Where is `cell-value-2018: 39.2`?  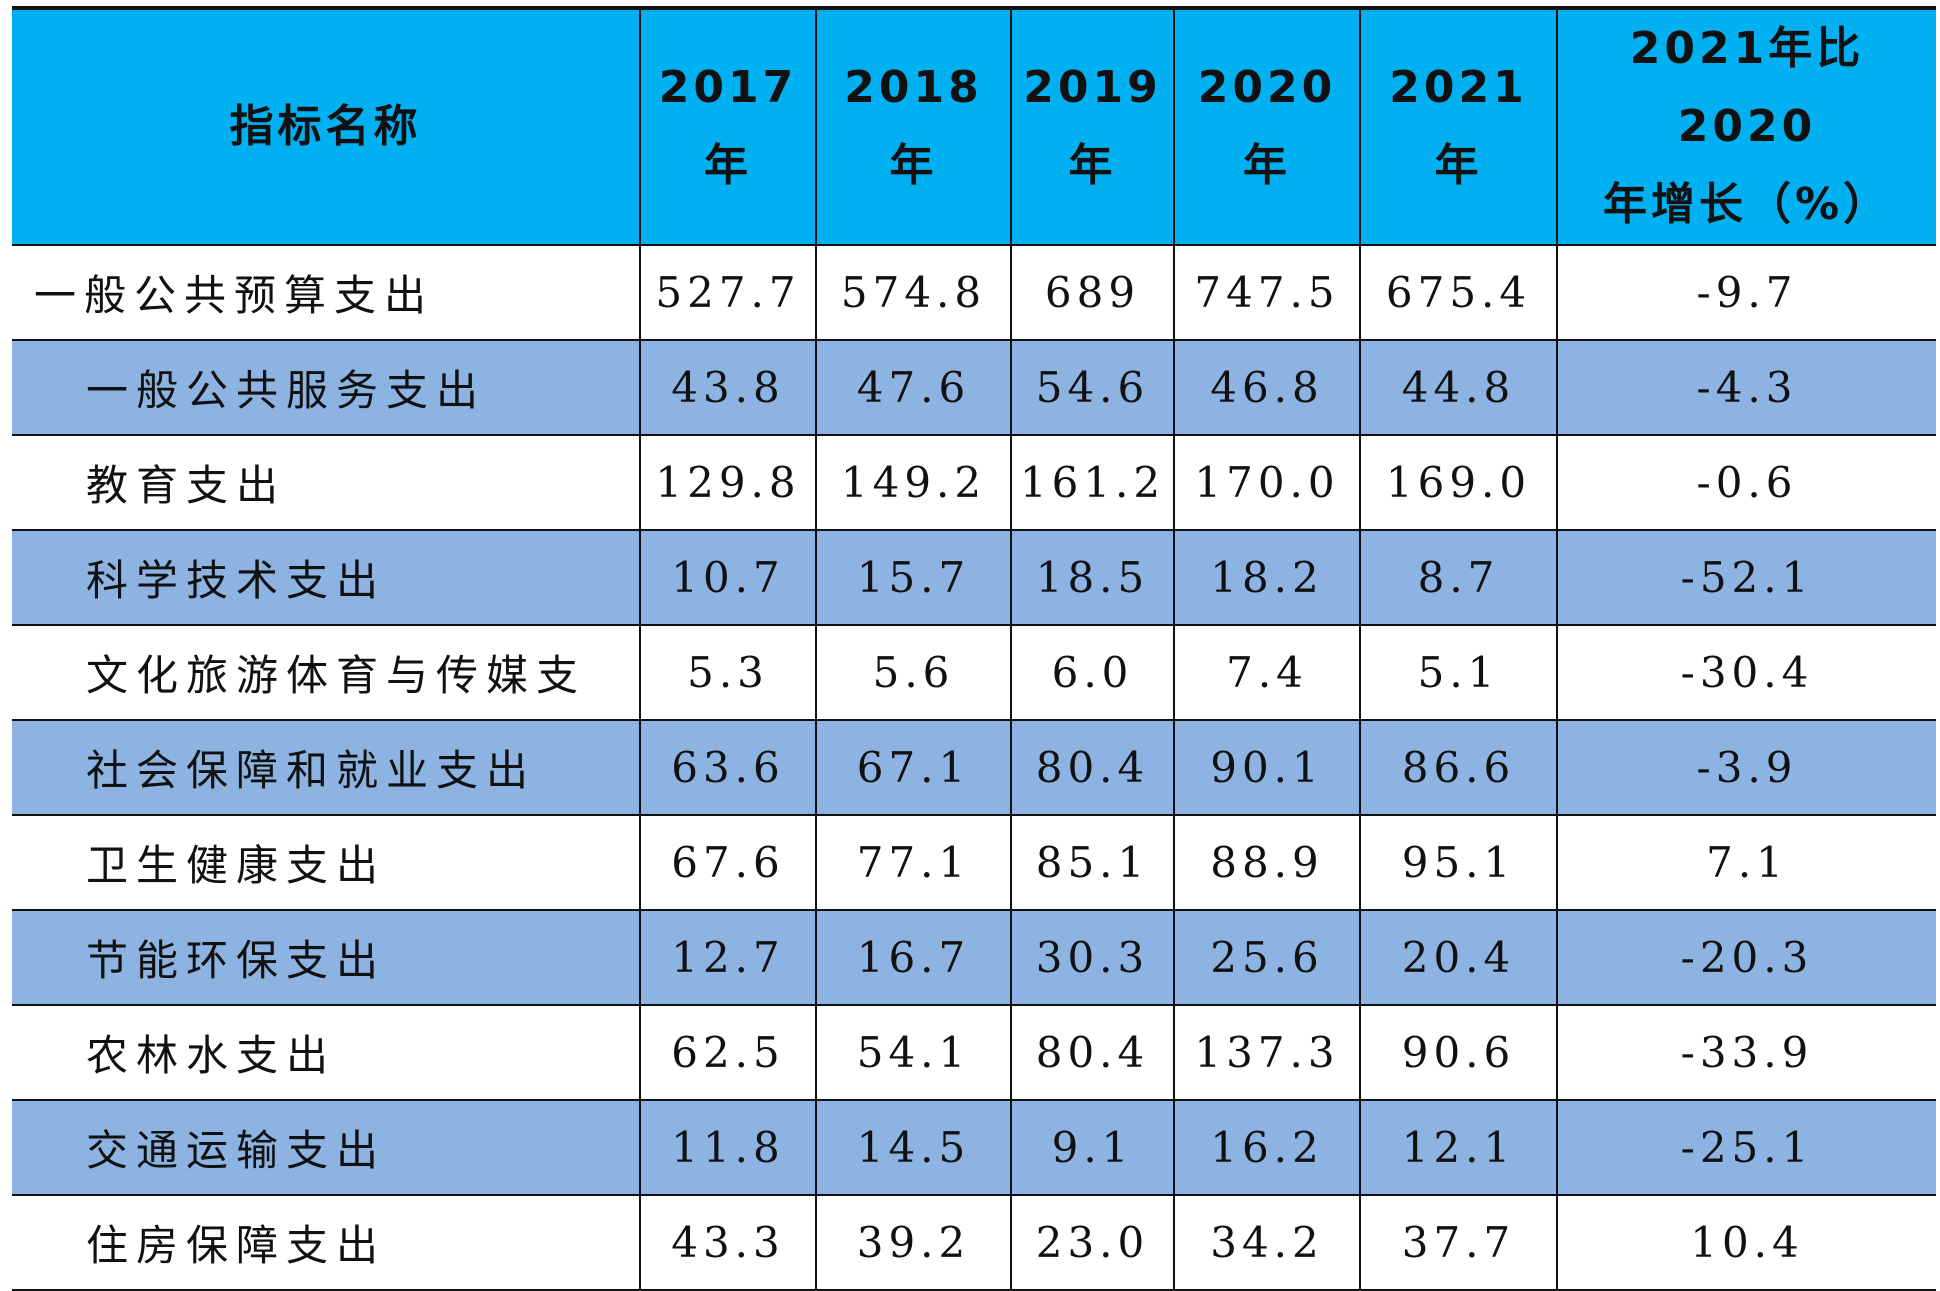
cell-value-2018: 39.2 is located at coordinates (913, 1243).